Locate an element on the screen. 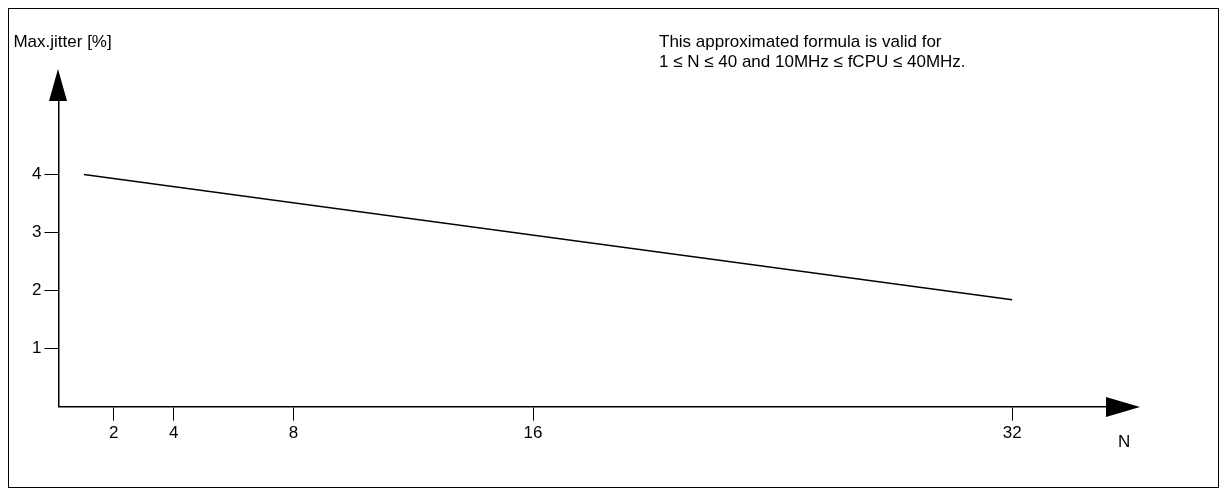 The width and height of the screenshot is (1227, 496). text: This approximated formula is valid for 1 ≤ N ≤ 40 and 10MHz ≤ fCPU ≤ 40MHz. is located at coordinates (812, 51).